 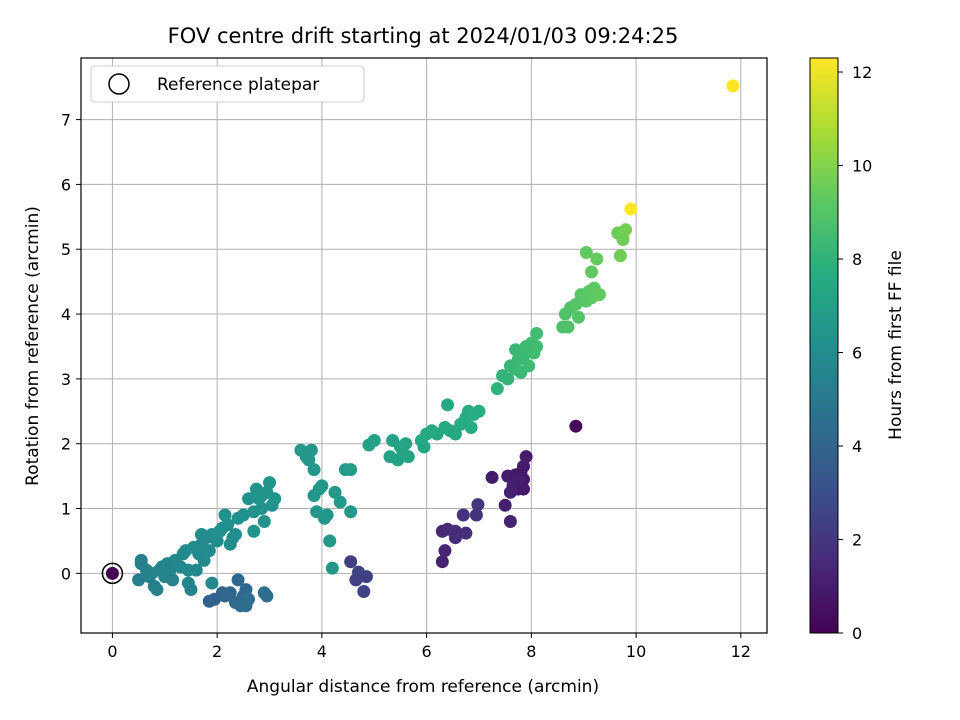 I want to click on y-tick-label: 6, so click(x=66, y=184).